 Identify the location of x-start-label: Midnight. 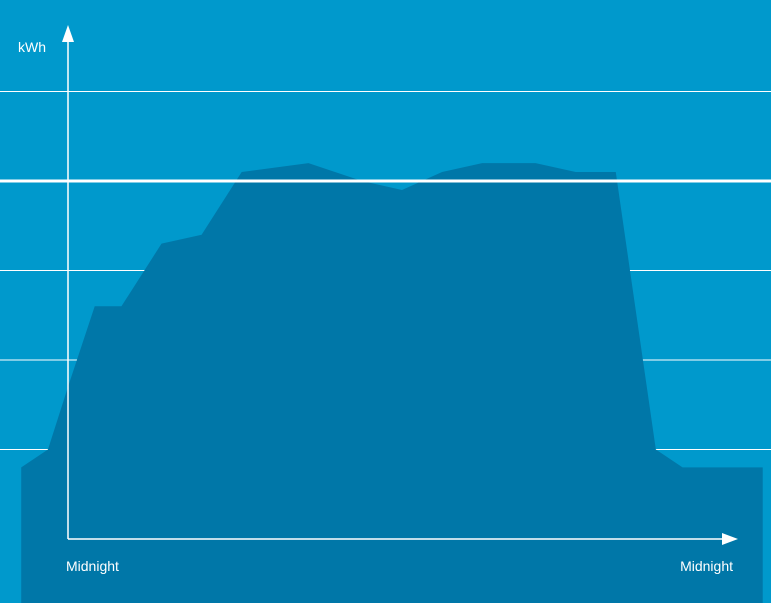
(92, 566).